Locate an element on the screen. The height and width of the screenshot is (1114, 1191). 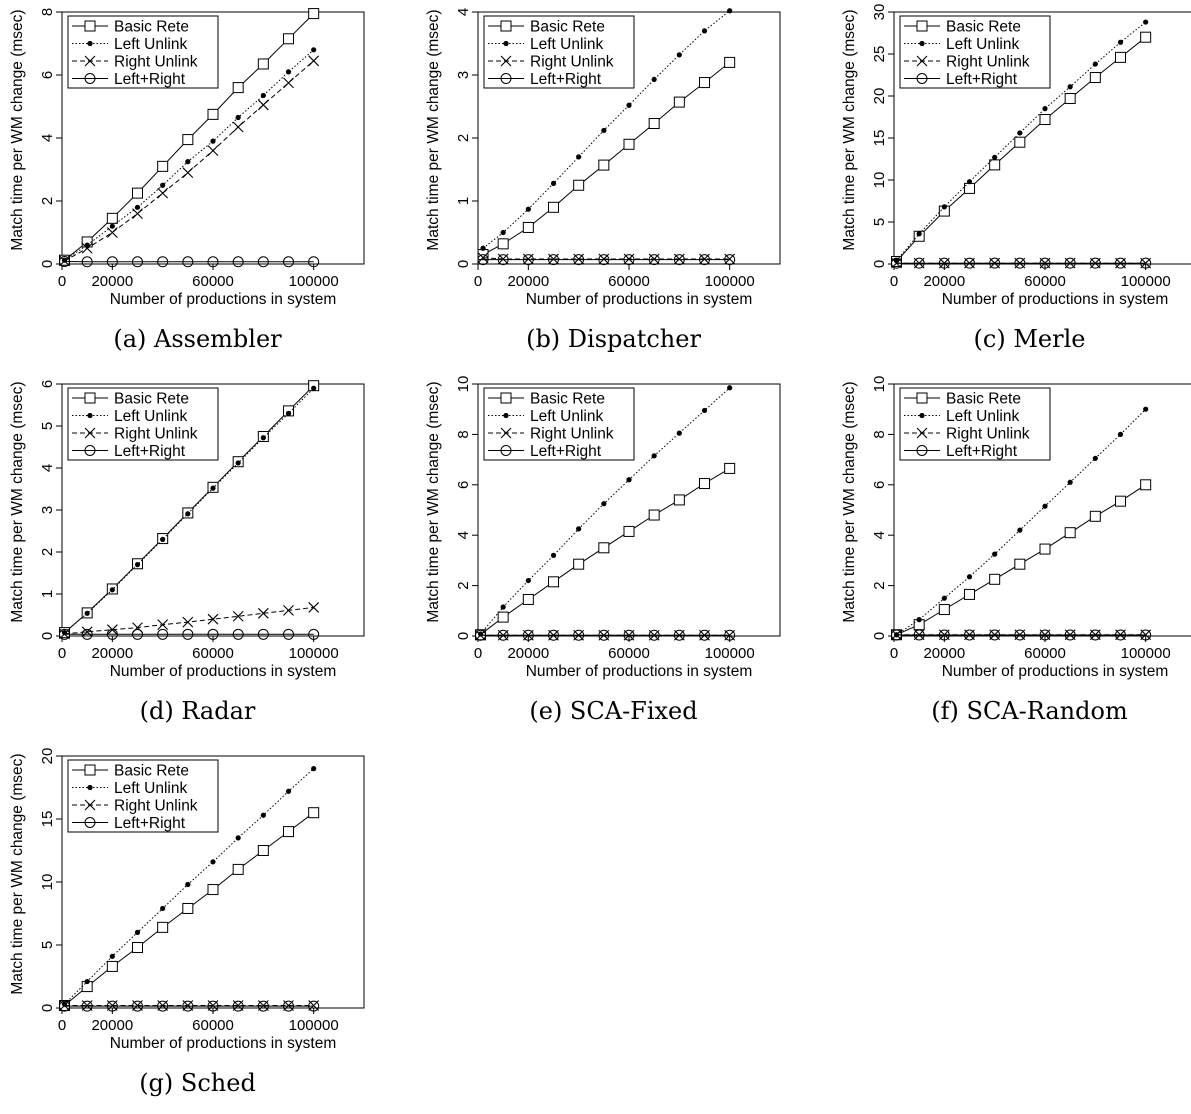
series-left-right is located at coordinates (1021, 635).